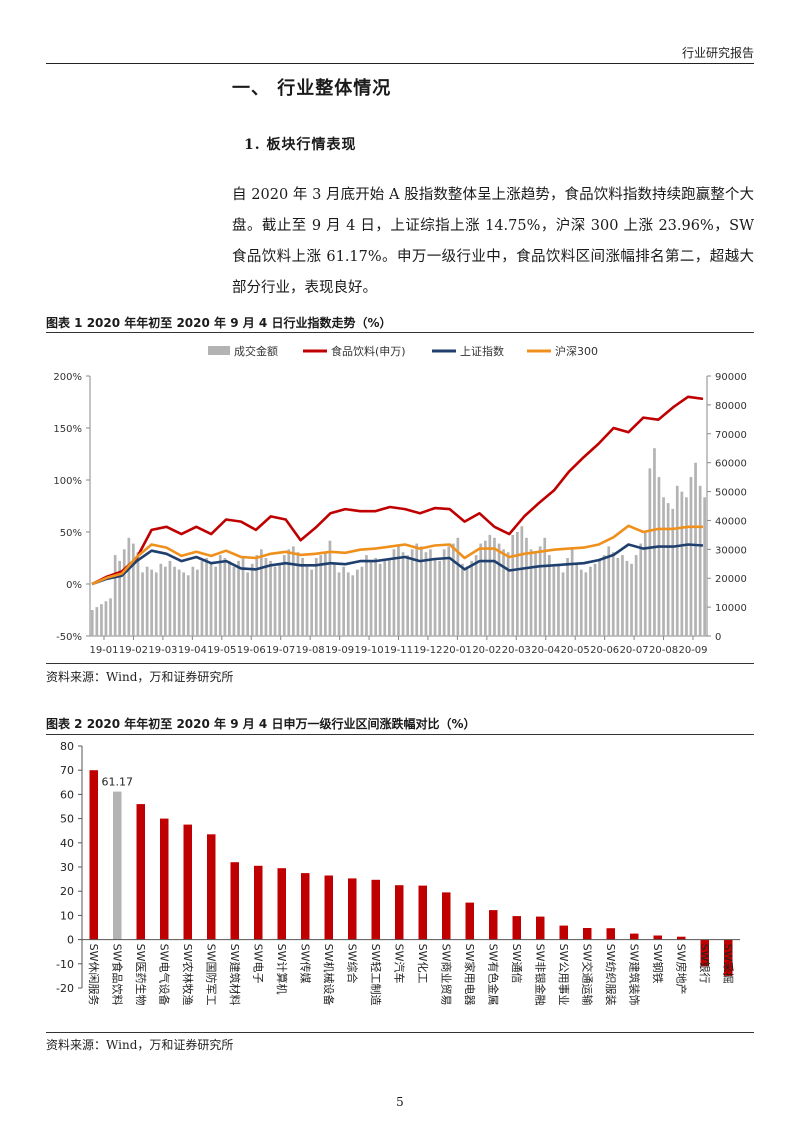  What do you see at coordinates (117, 975) in the screenshot?
I see `category-label: SW食品饮料` at bounding box center [117, 975].